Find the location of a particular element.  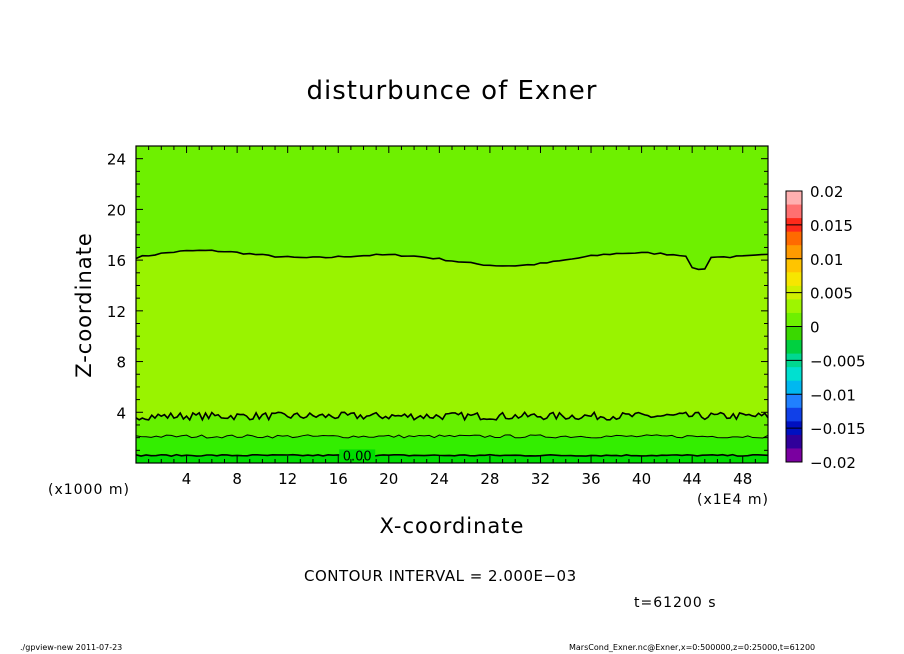

y-axis-label: Z-coordinate is located at coordinates (84, 305).